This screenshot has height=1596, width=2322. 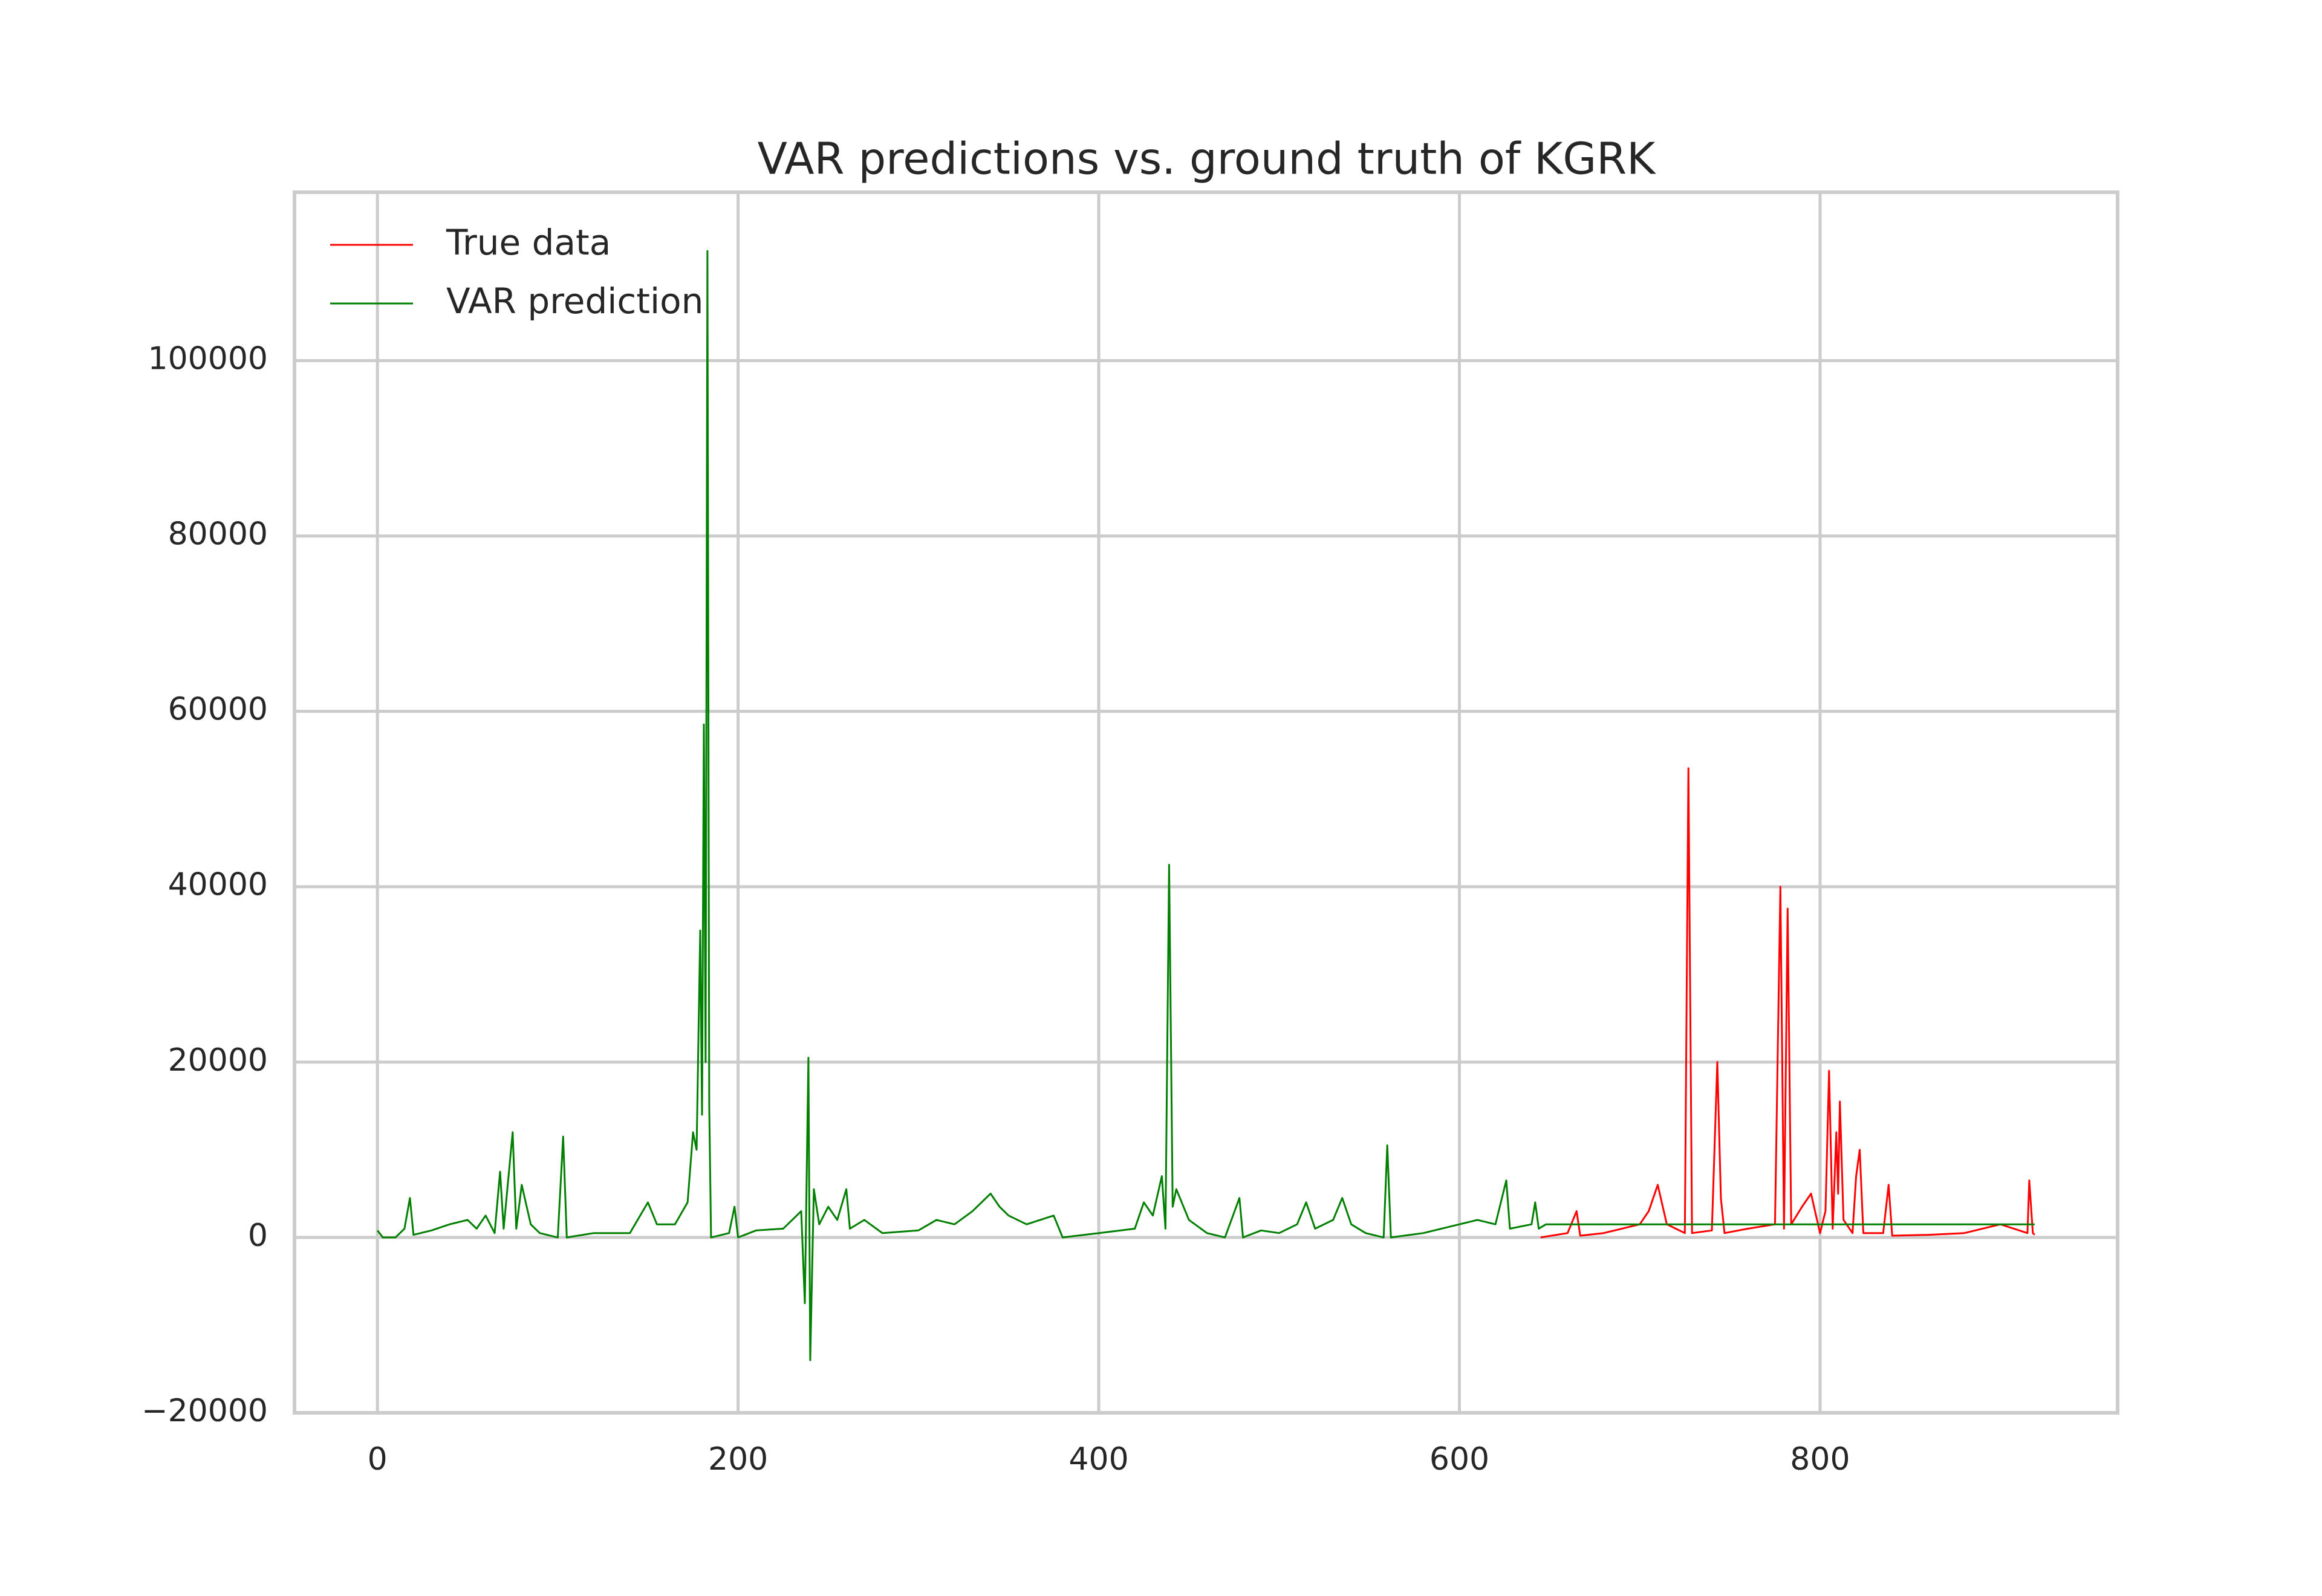 What do you see at coordinates (1098, 1459) in the screenshot?
I see `x-tick-label: 400` at bounding box center [1098, 1459].